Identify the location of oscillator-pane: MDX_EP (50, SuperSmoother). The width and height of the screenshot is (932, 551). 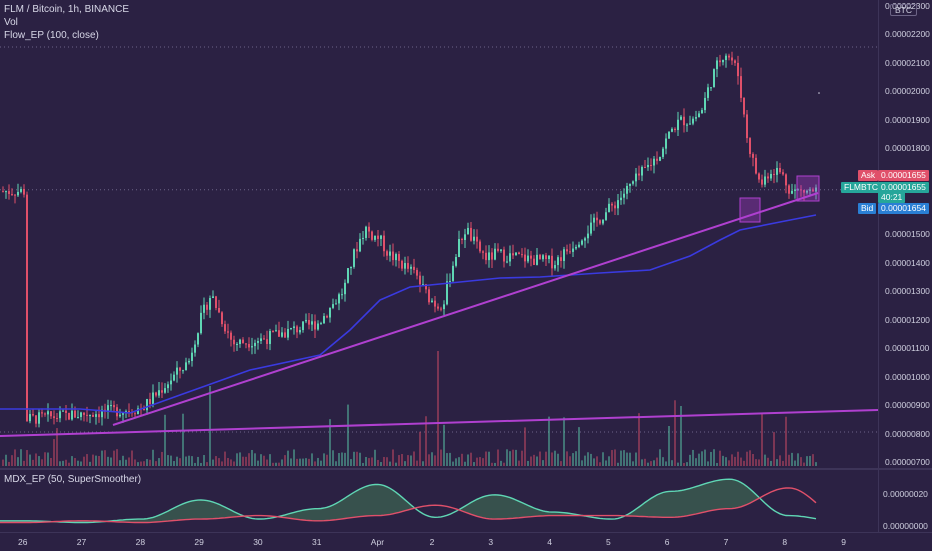
(439, 501).